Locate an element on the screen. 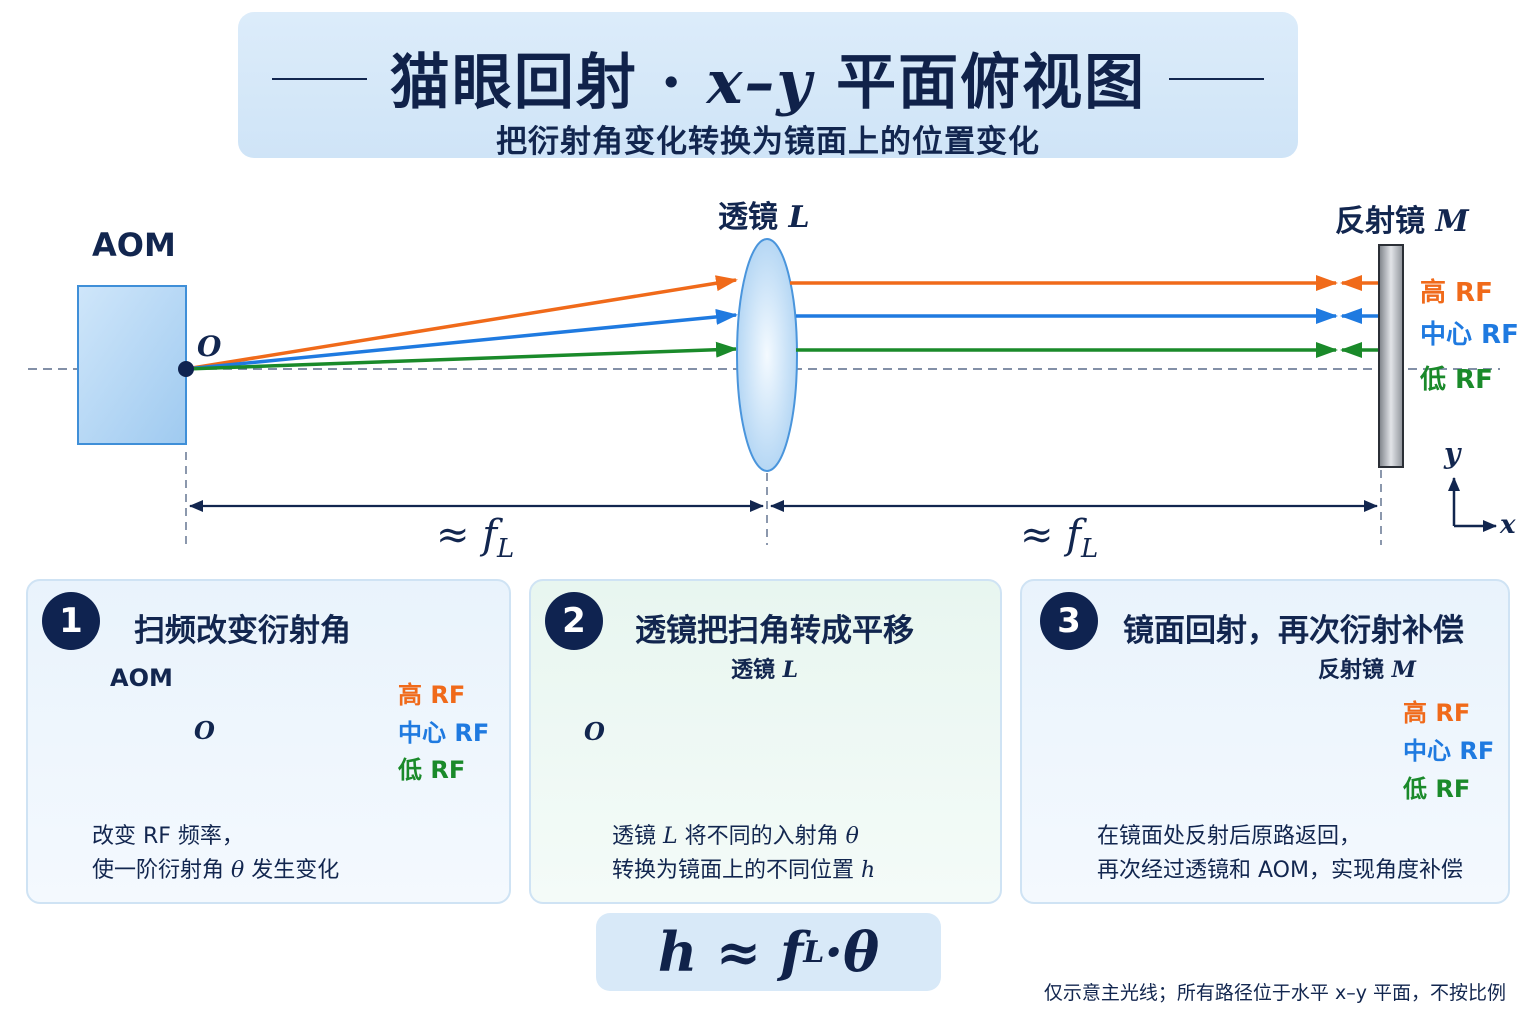 The width and height of the screenshot is (1536, 1024). axis-x-label: x is located at coordinates (1508, 525).